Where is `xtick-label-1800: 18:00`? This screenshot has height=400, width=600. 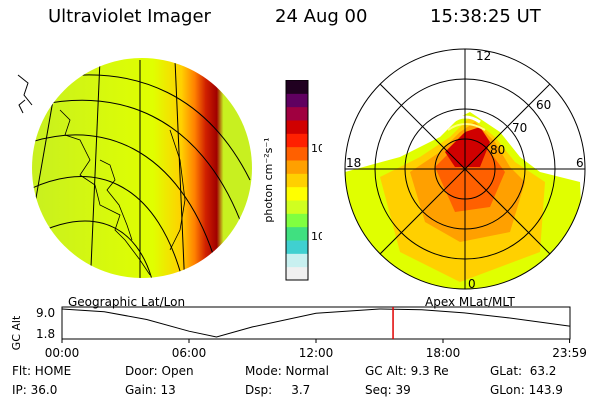
xtick-label-1800: 18:00 is located at coordinates (443, 353).